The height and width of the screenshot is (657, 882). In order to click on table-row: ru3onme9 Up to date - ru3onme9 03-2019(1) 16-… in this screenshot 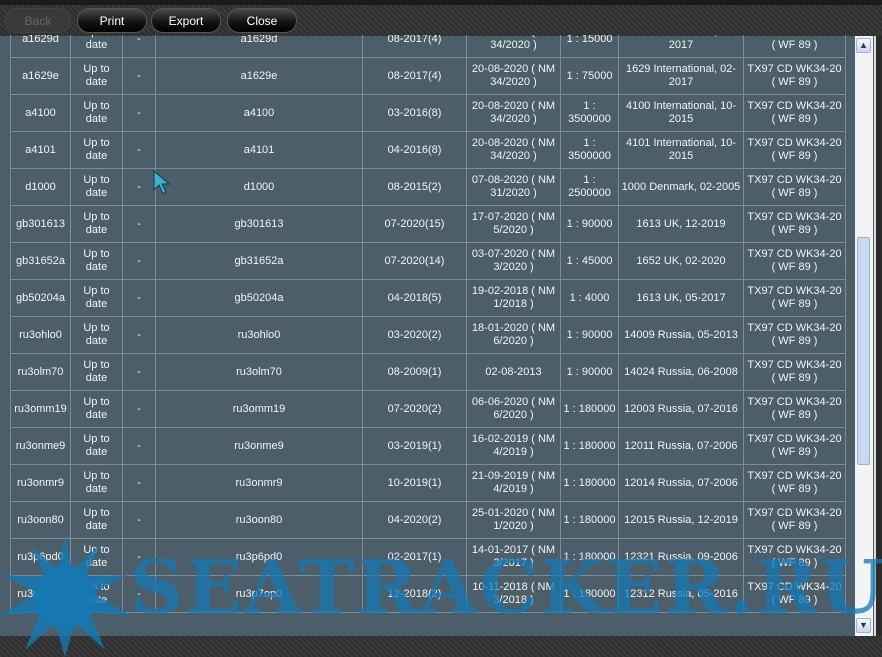, I will do `click(428, 446)`.